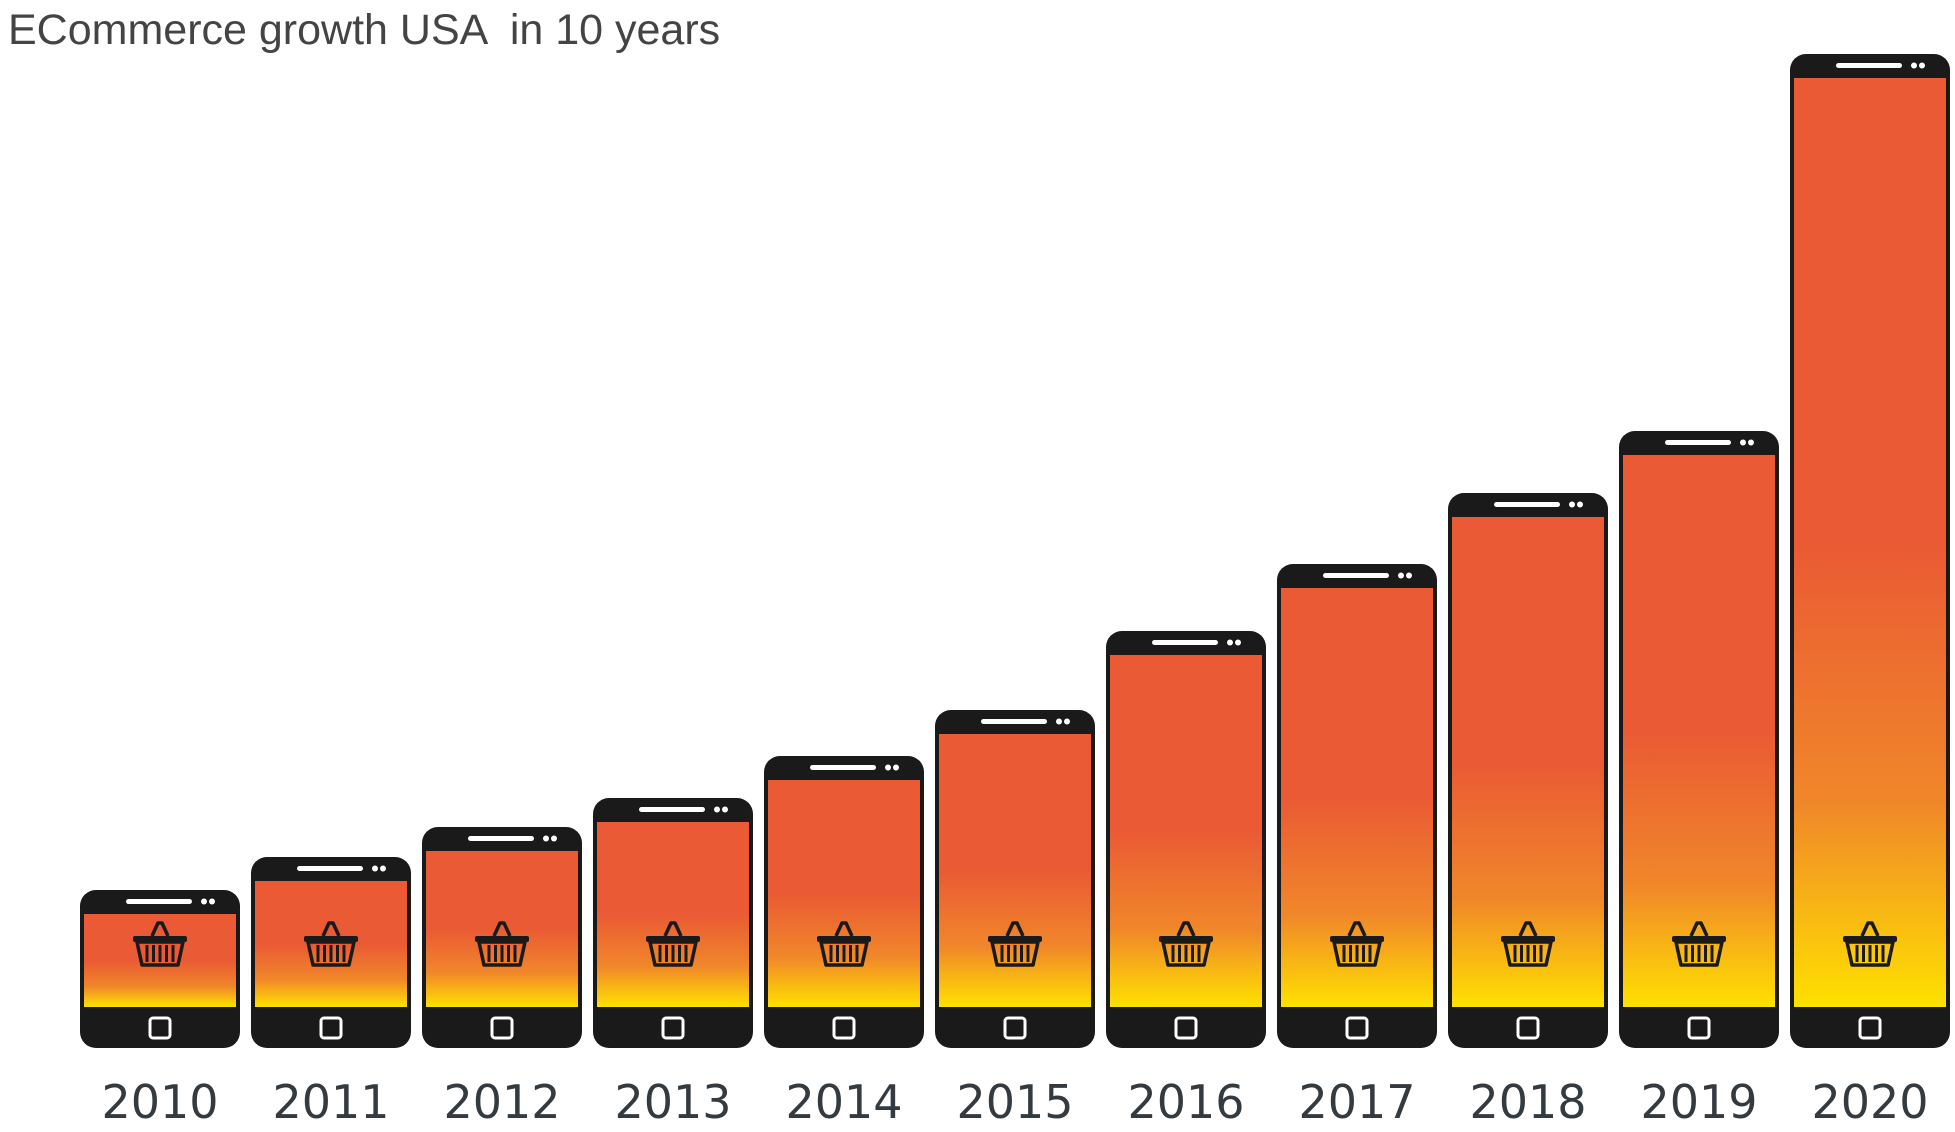 This screenshot has height=1132, width=1955. I want to click on x-tick-label: 2012, so click(501, 1102).